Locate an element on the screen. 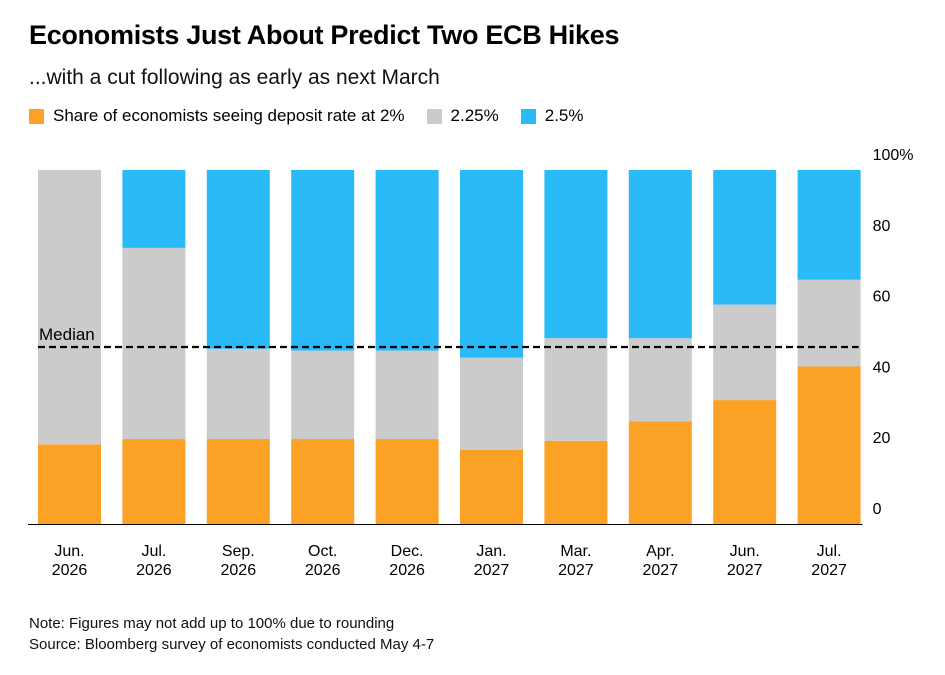  y-tick-label: 0 is located at coordinates (877, 509).